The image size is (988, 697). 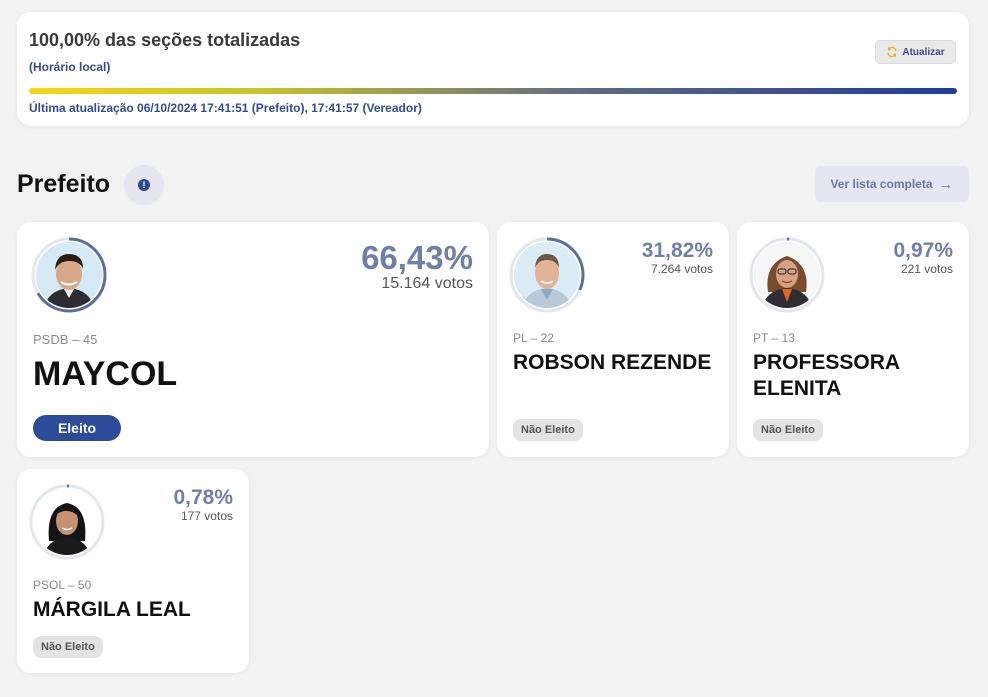 I want to click on totalization-progress-fill, so click(x=493, y=91).